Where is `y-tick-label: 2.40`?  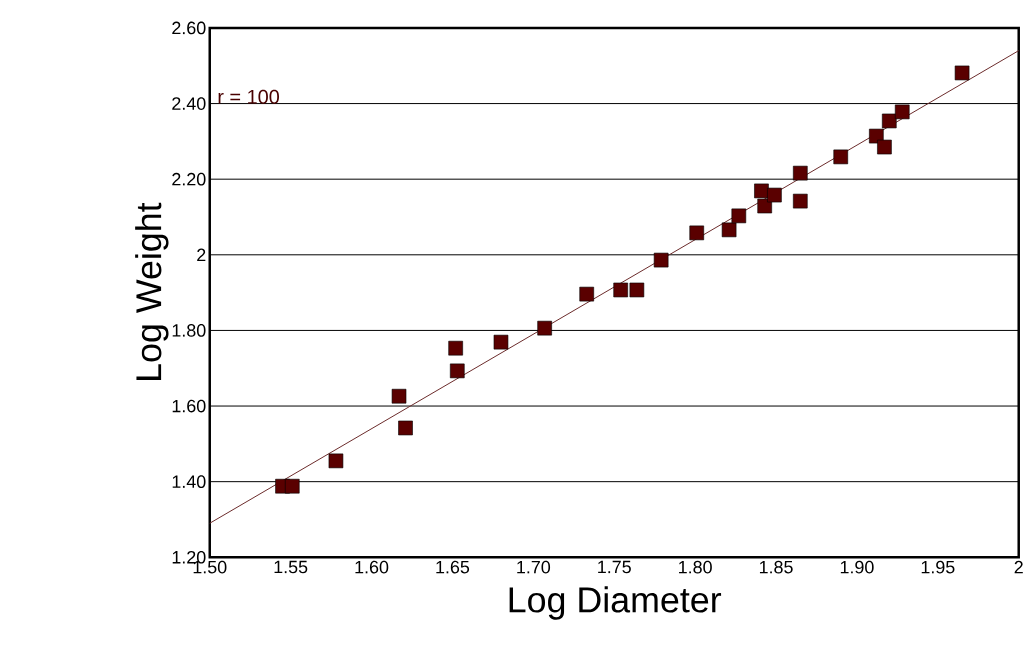 y-tick-label: 2.40 is located at coordinates (189, 103).